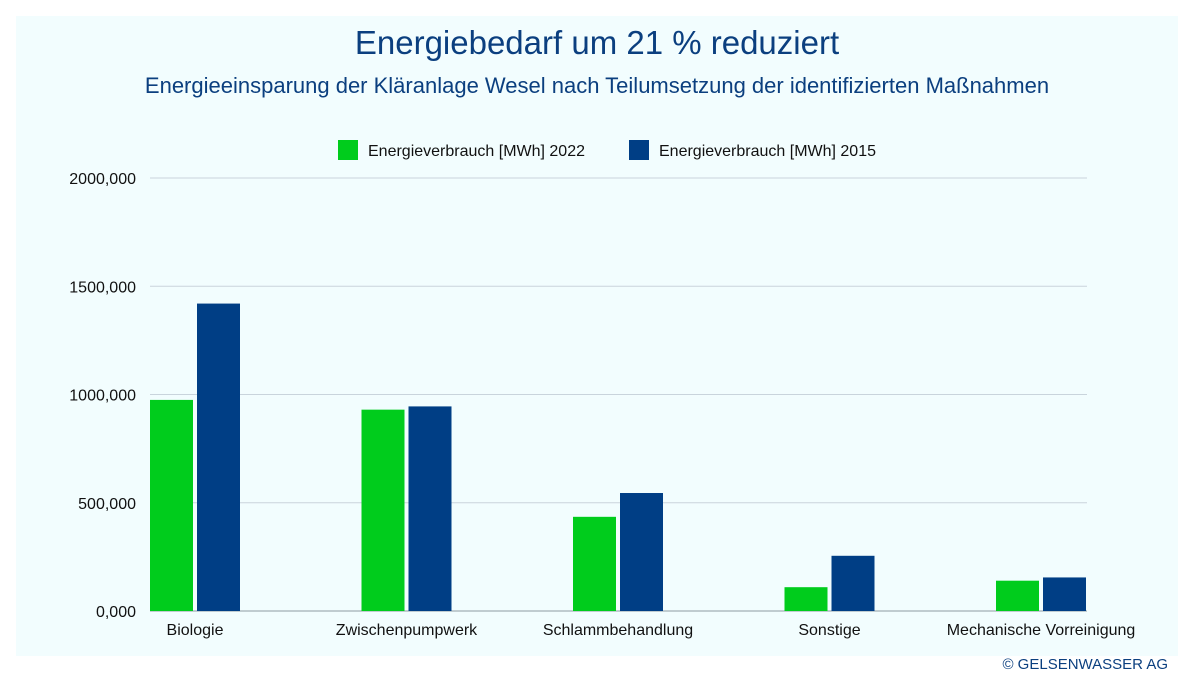 The width and height of the screenshot is (1194, 675). What do you see at coordinates (407, 630) in the screenshot?
I see `x-category-label: Zwischenpumpwerk` at bounding box center [407, 630].